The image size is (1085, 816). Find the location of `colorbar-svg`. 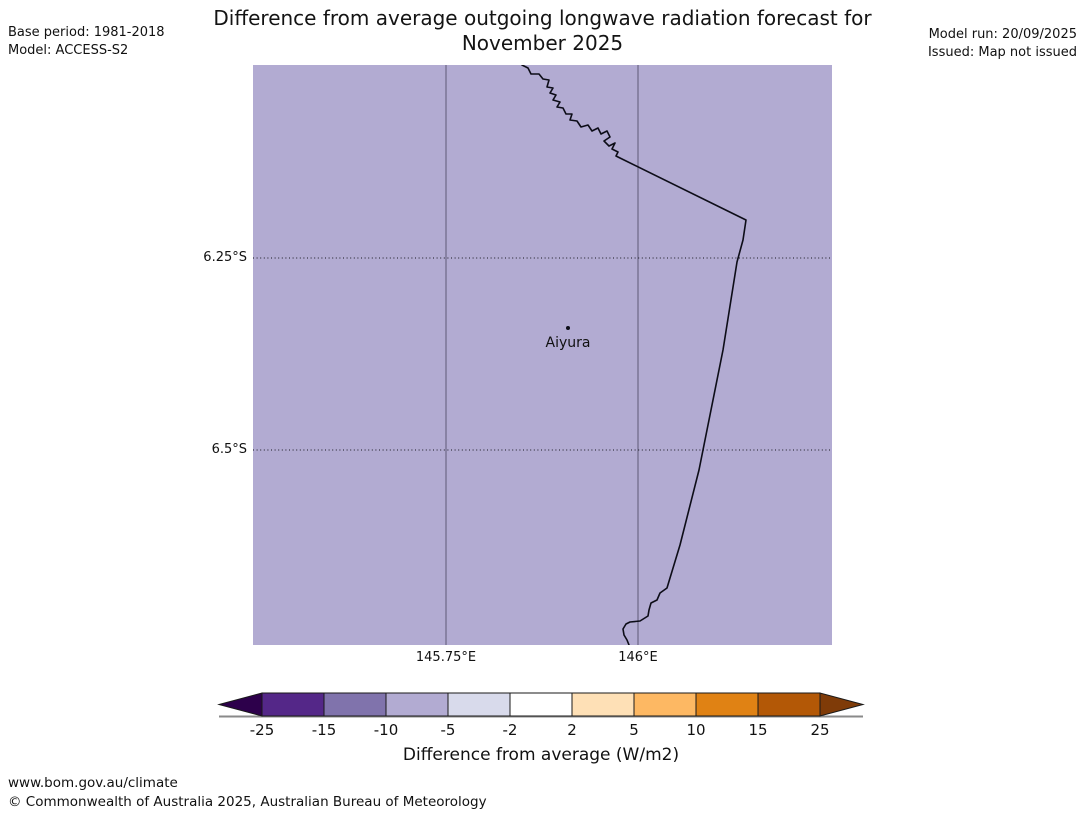

colorbar-svg is located at coordinates (541, 705).